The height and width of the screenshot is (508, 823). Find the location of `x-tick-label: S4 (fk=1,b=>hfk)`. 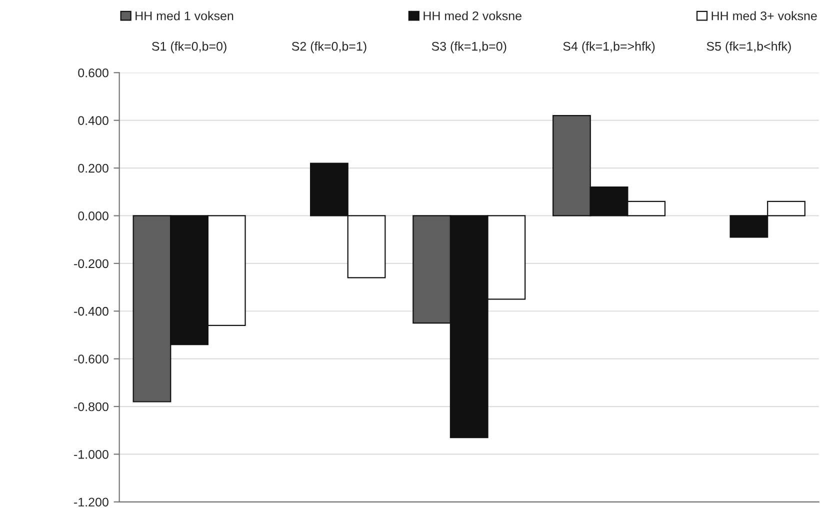

x-tick-label: S4 (fk=1,b=>hfk) is located at coordinates (609, 48).